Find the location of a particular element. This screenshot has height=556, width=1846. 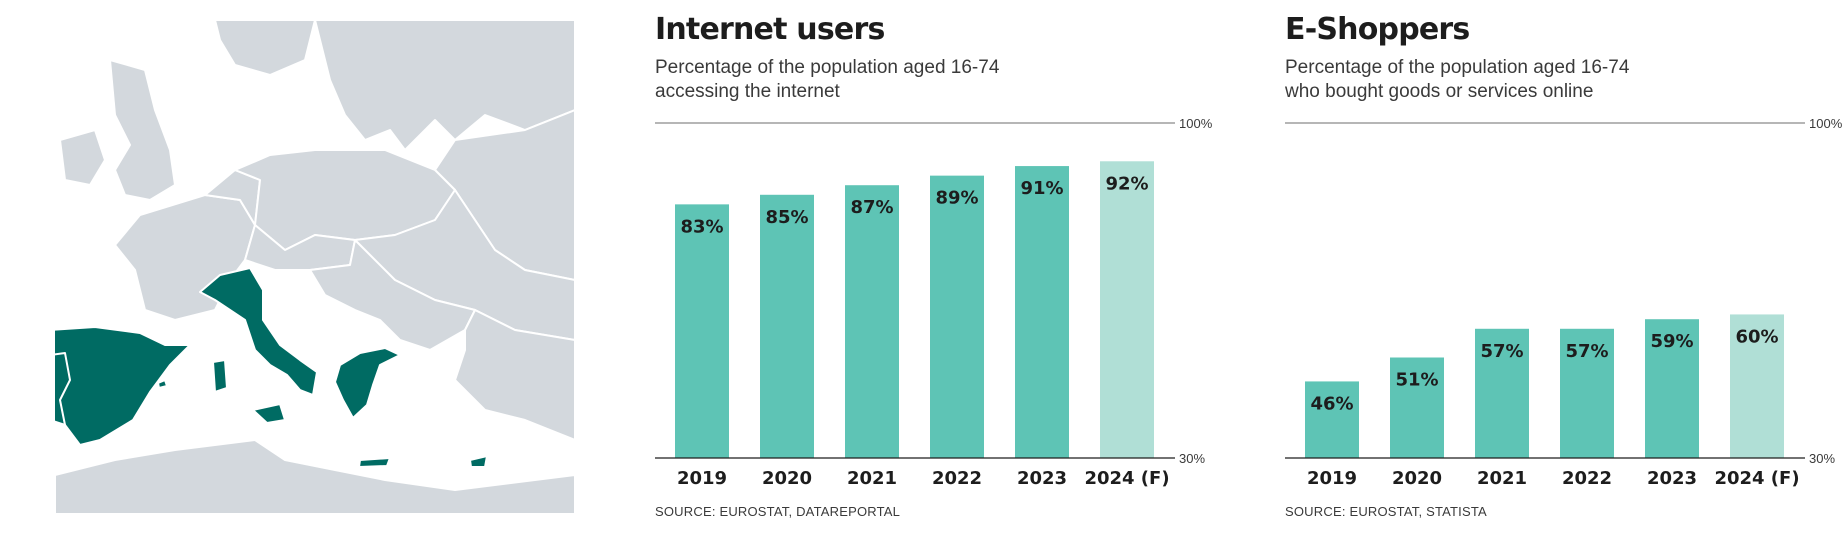

map-island-sicily is located at coordinates (269, 413).